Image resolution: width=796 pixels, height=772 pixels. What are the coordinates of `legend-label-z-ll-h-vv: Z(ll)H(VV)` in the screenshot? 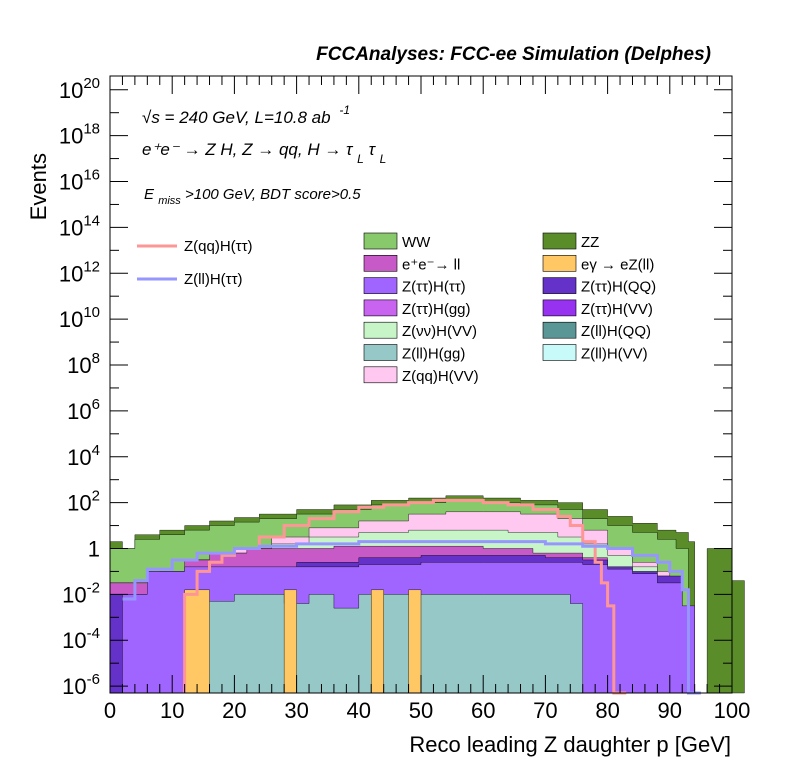 It's located at (614, 354).